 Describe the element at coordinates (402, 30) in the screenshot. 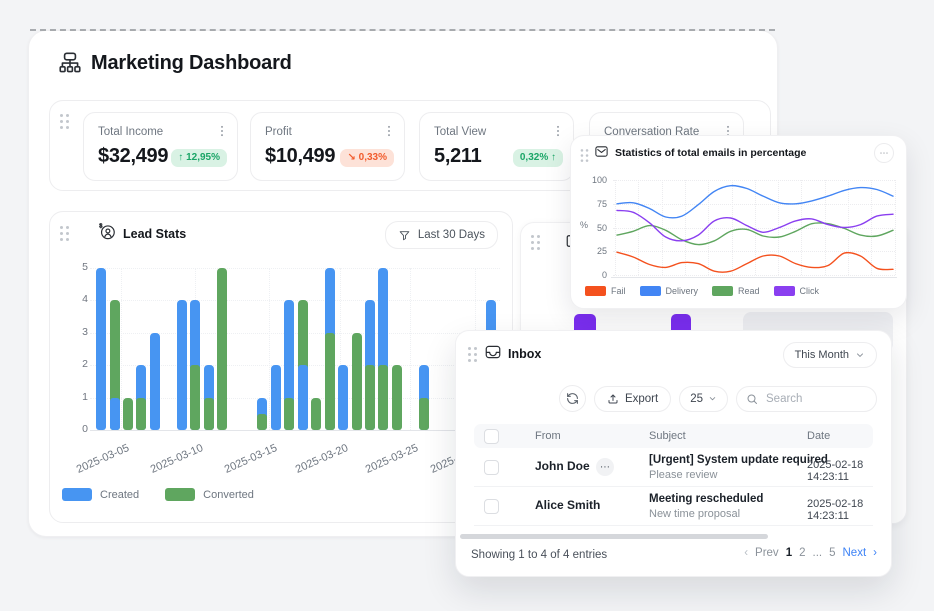

I see `dashed-guide-line` at that location.